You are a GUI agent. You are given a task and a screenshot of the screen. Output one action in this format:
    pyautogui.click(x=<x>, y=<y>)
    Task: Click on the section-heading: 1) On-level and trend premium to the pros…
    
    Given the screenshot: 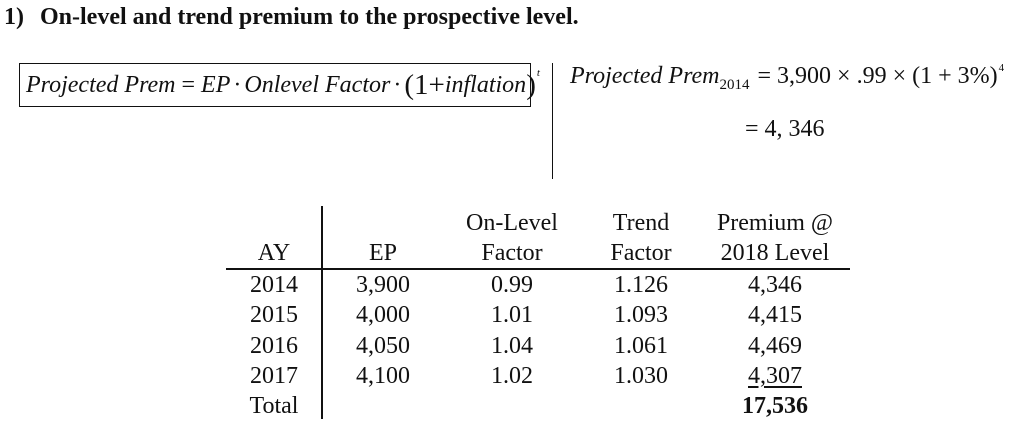 What is the action you would take?
    pyautogui.click(x=291, y=17)
    